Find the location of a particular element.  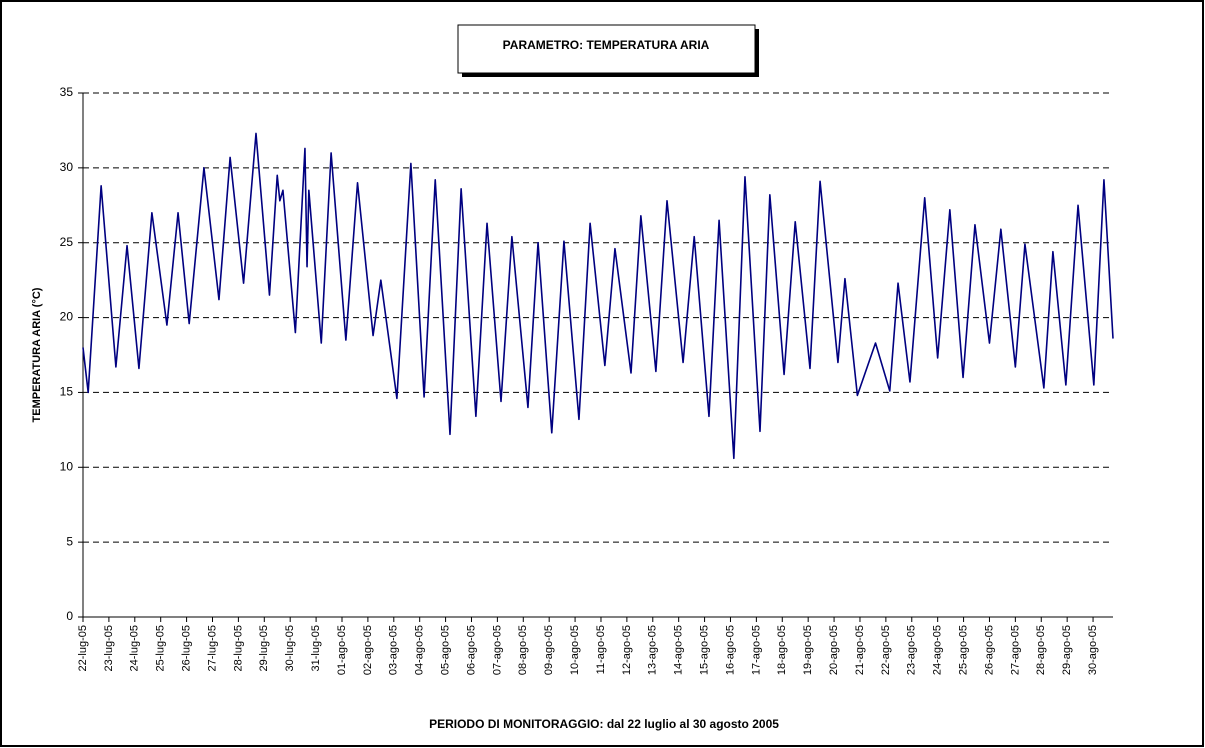

x-tick-label: 15-ago-05 is located at coordinates (704, 650).